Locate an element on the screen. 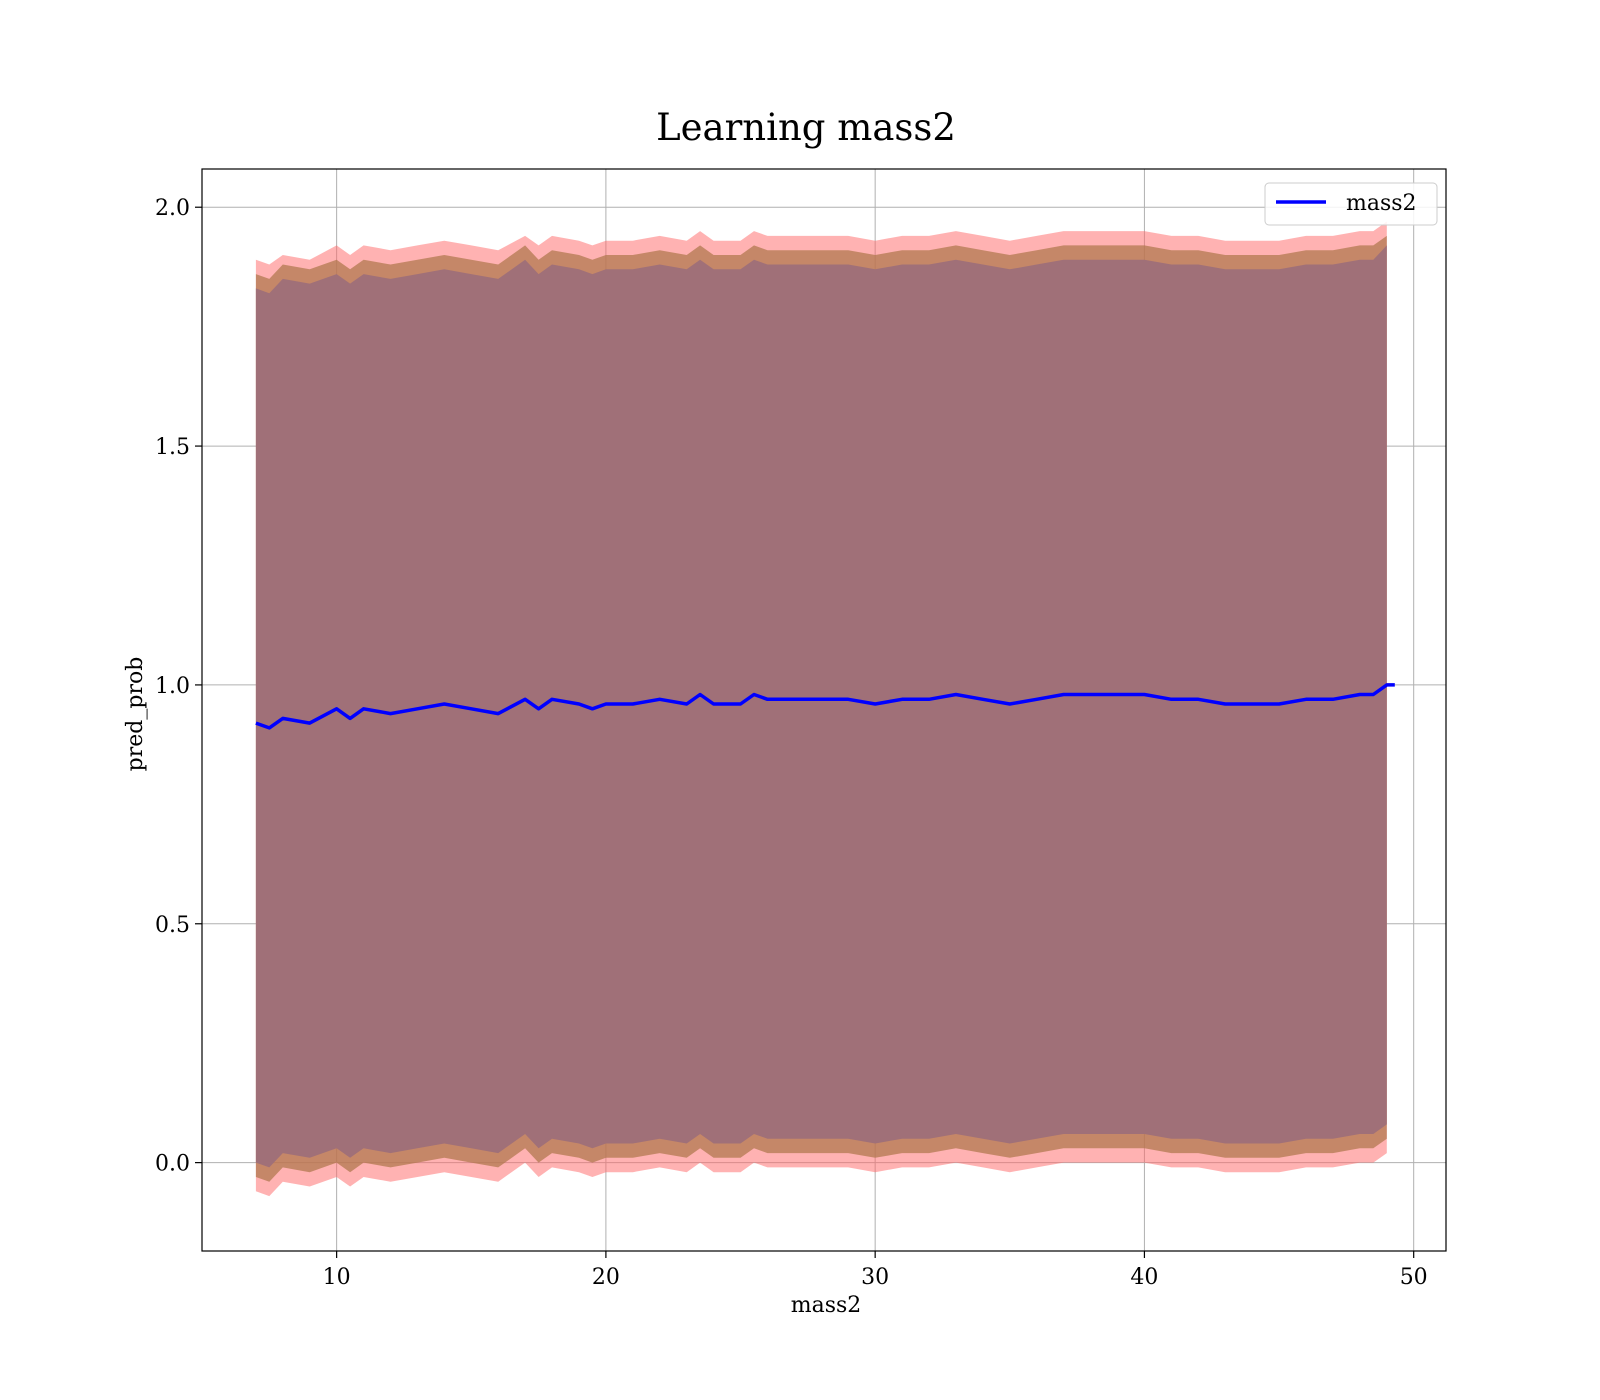 The height and width of the screenshot is (1400, 1600). legend-box is located at coordinates (1351, 204).